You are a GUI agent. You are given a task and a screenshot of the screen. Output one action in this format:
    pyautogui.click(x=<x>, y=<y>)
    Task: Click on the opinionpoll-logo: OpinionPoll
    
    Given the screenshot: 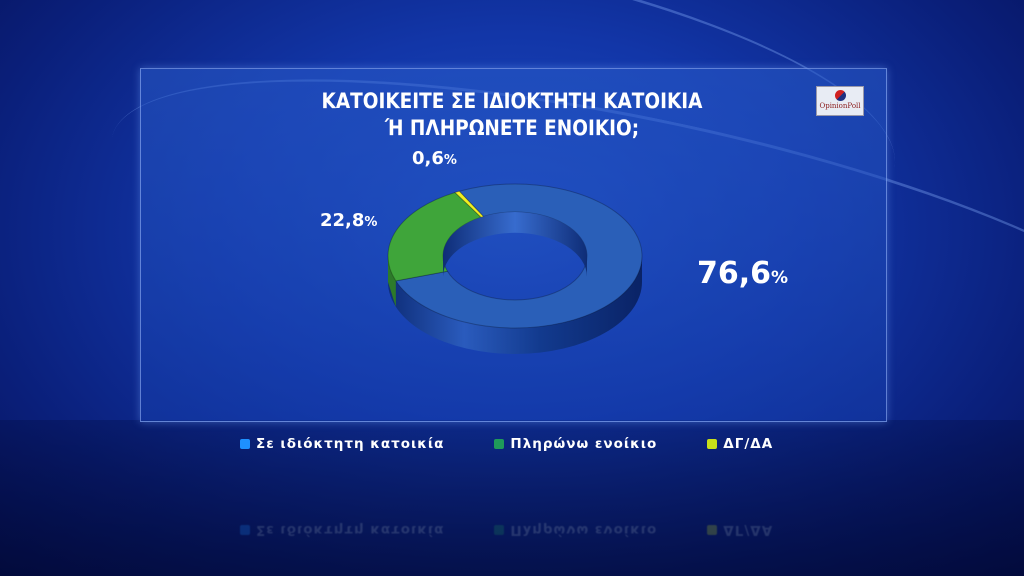 What is the action you would take?
    pyautogui.click(x=840, y=101)
    